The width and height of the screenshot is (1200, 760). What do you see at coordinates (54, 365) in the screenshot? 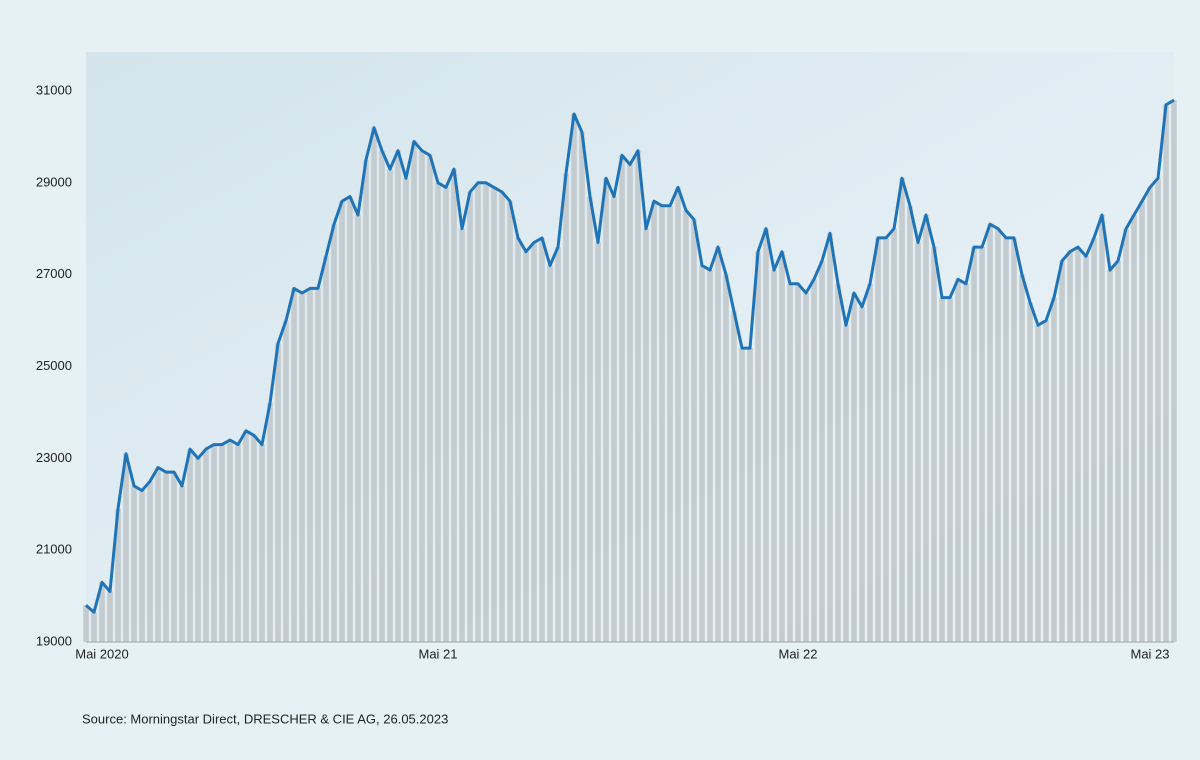
I see `y-tick-label: 25000` at bounding box center [54, 365].